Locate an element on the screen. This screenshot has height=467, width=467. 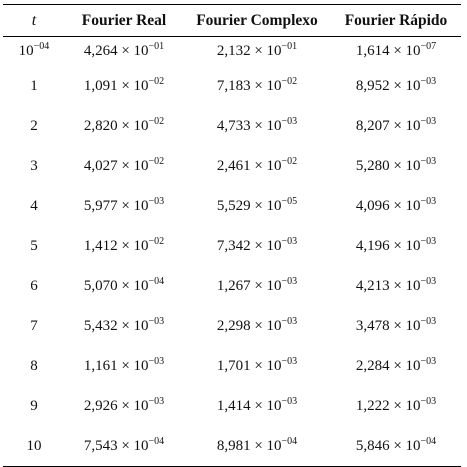
mantissa: 8,952 × 10 is located at coordinates (388, 86).